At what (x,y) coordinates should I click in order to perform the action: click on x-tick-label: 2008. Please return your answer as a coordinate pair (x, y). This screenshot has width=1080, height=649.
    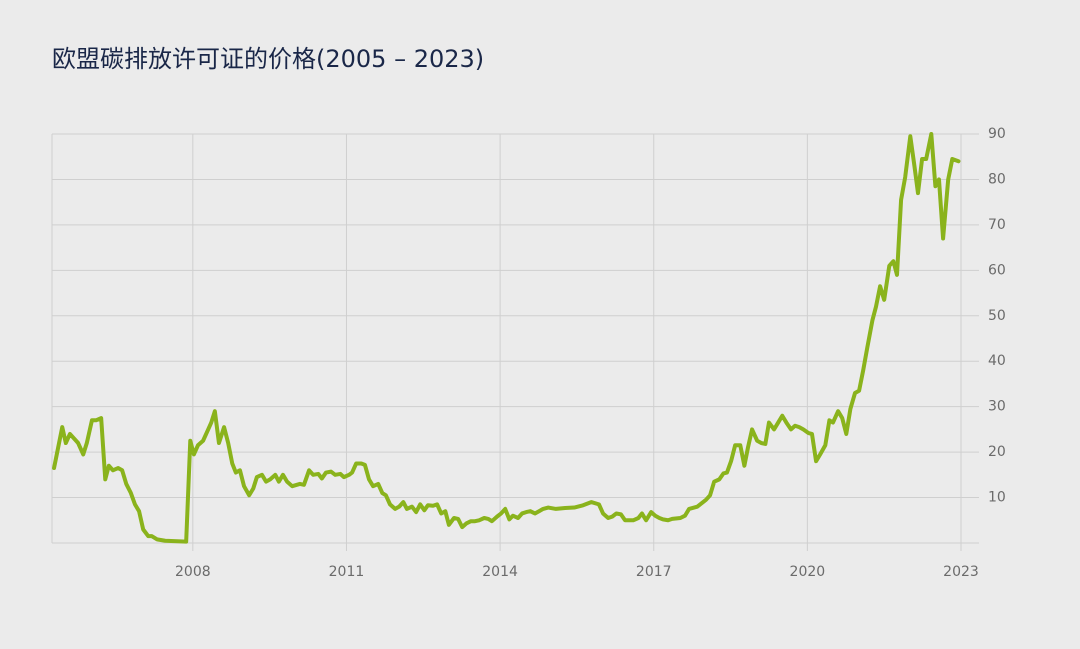
    Looking at the image, I should click on (193, 572).